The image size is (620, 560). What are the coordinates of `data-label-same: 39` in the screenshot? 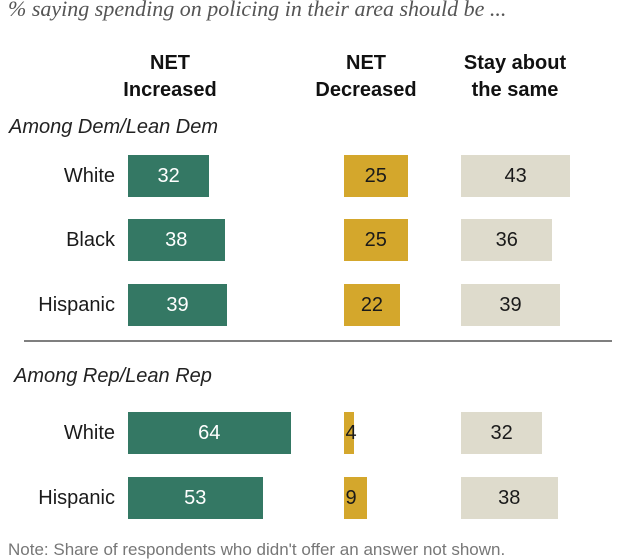 It's located at (510, 305).